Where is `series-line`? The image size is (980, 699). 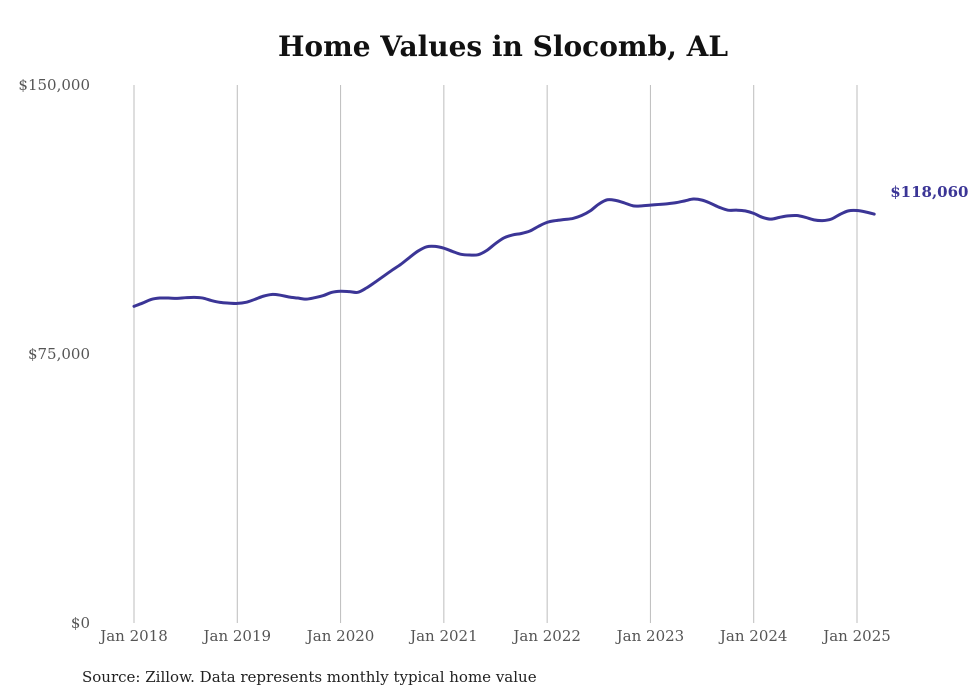
series-line is located at coordinates (504, 252).